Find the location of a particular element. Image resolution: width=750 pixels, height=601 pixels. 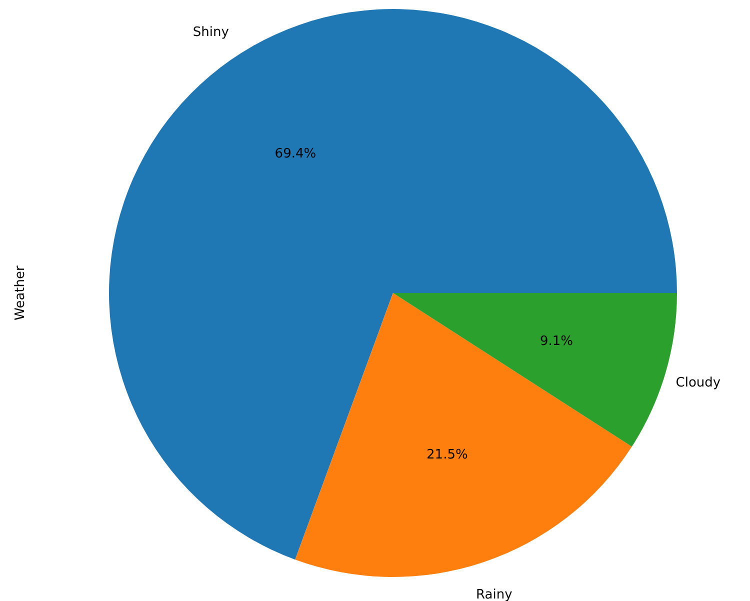

slice-label: Shiny is located at coordinates (211, 32).